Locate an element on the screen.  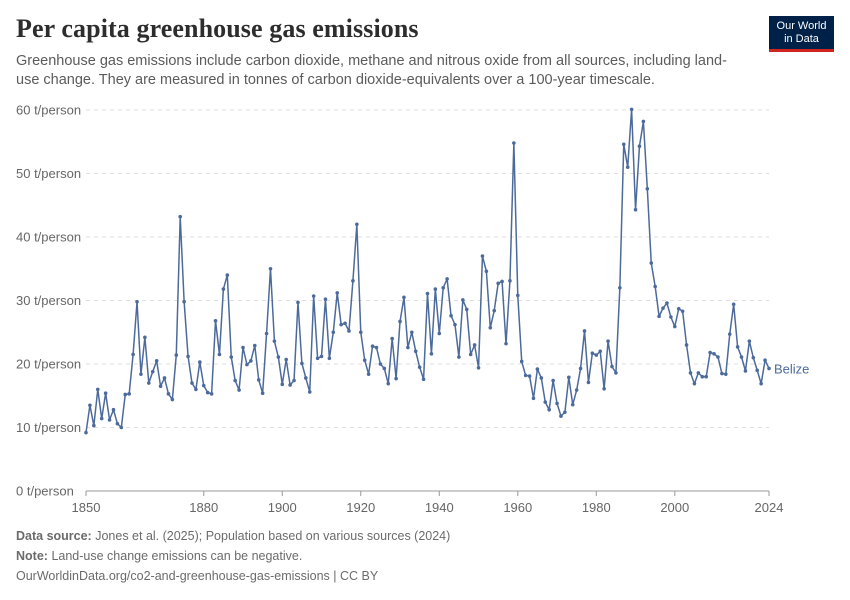
x-tick-label: 1920 is located at coordinates (360, 507).